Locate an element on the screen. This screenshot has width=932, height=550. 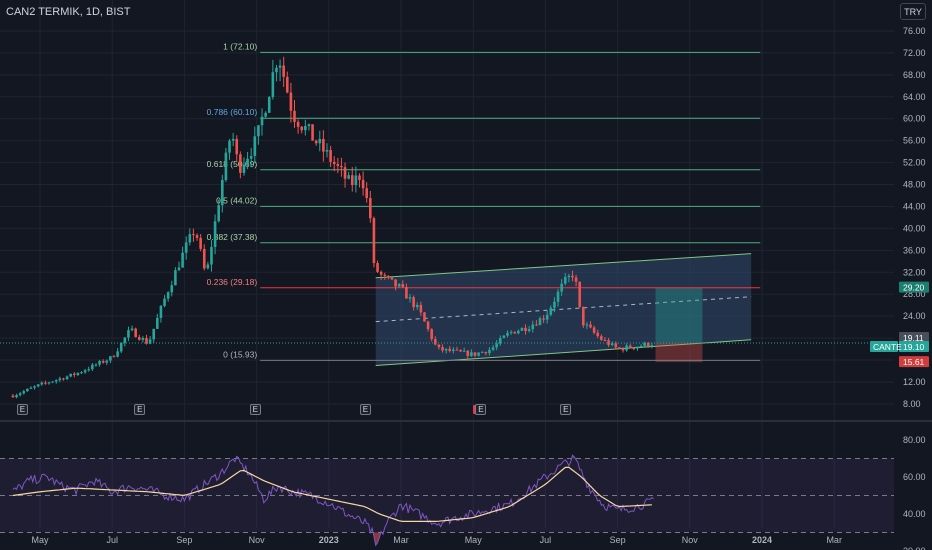
fib-level-label: 0.382 (37.38) is located at coordinates (232, 237).